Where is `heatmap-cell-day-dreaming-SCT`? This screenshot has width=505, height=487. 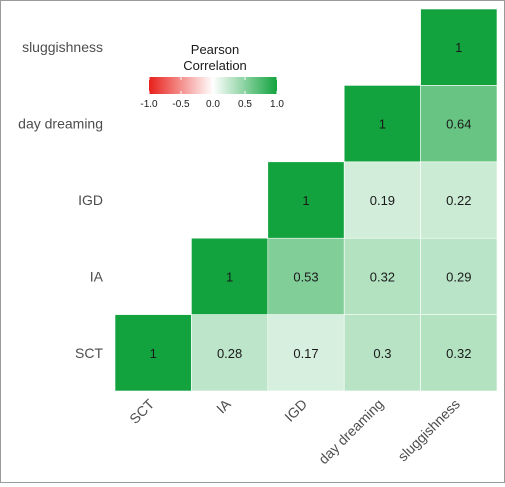 heatmap-cell-day-dreaming-SCT is located at coordinates (382, 353).